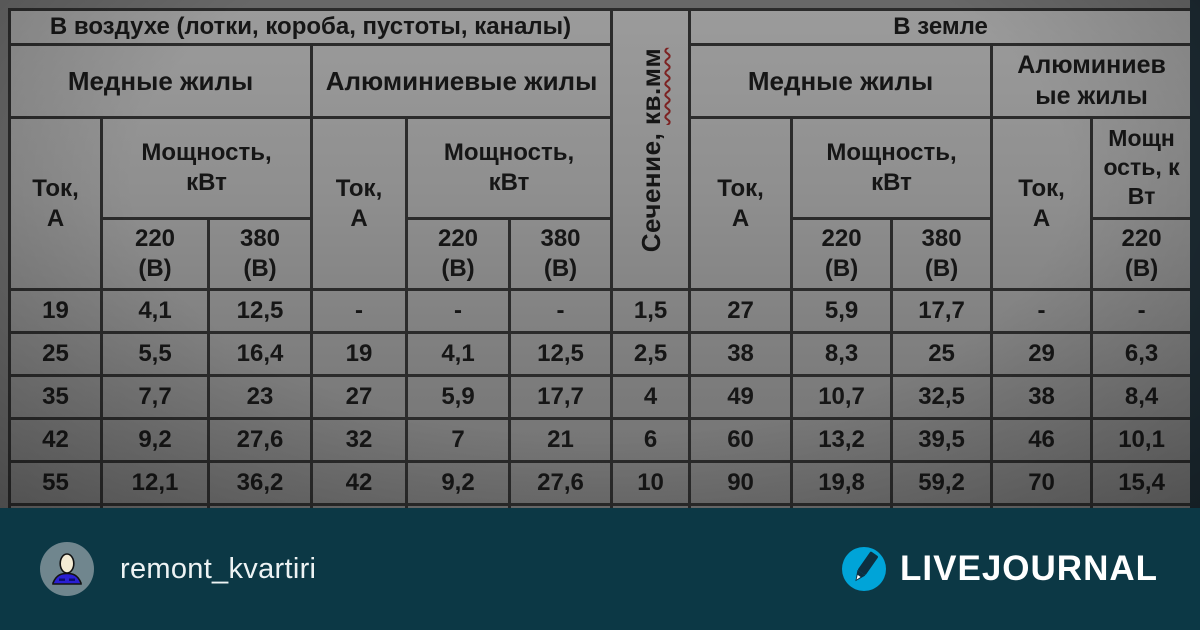 Image resolution: width=1200 pixels, height=630 pixels. I want to click on table-cell: 10,7, so click(842, 397).